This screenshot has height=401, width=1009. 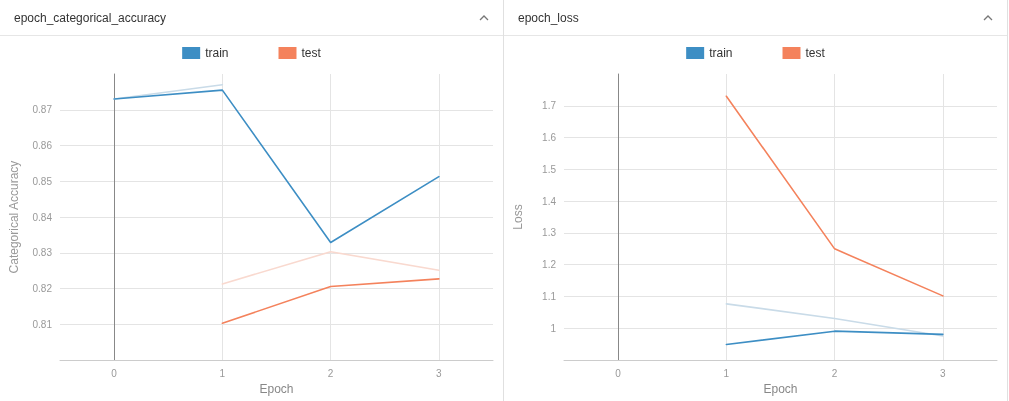 What do you see at coordinates (553, 328) in the screenshot?
I see `y-tick-label: 1` at bounding box center [553, 328].